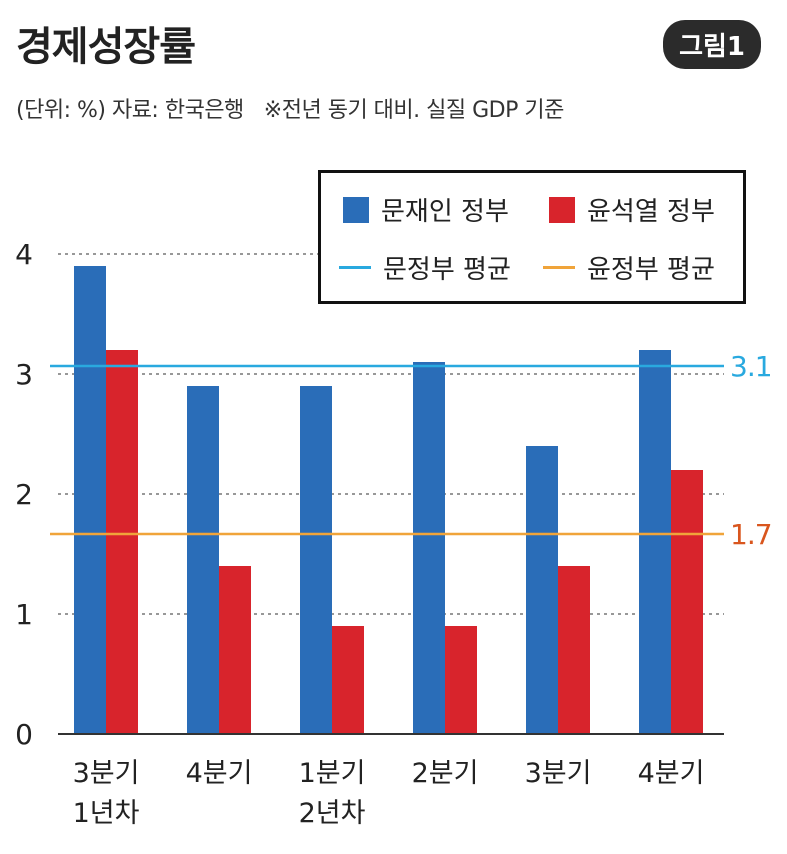 Image resolution: width=787 pixels, height=854 pixels. What do you see at coordinates (24, 374) in the screenshot?
I see `y-tick-label: 3` at bounding box center [24, 374].